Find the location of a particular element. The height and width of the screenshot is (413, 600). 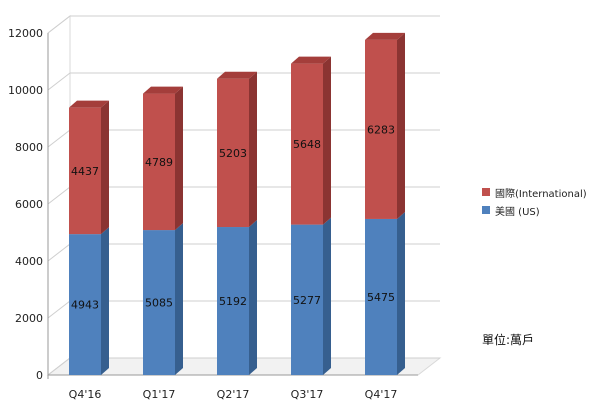

y-tick-label: 6000 is located at coordinates (29, 204).